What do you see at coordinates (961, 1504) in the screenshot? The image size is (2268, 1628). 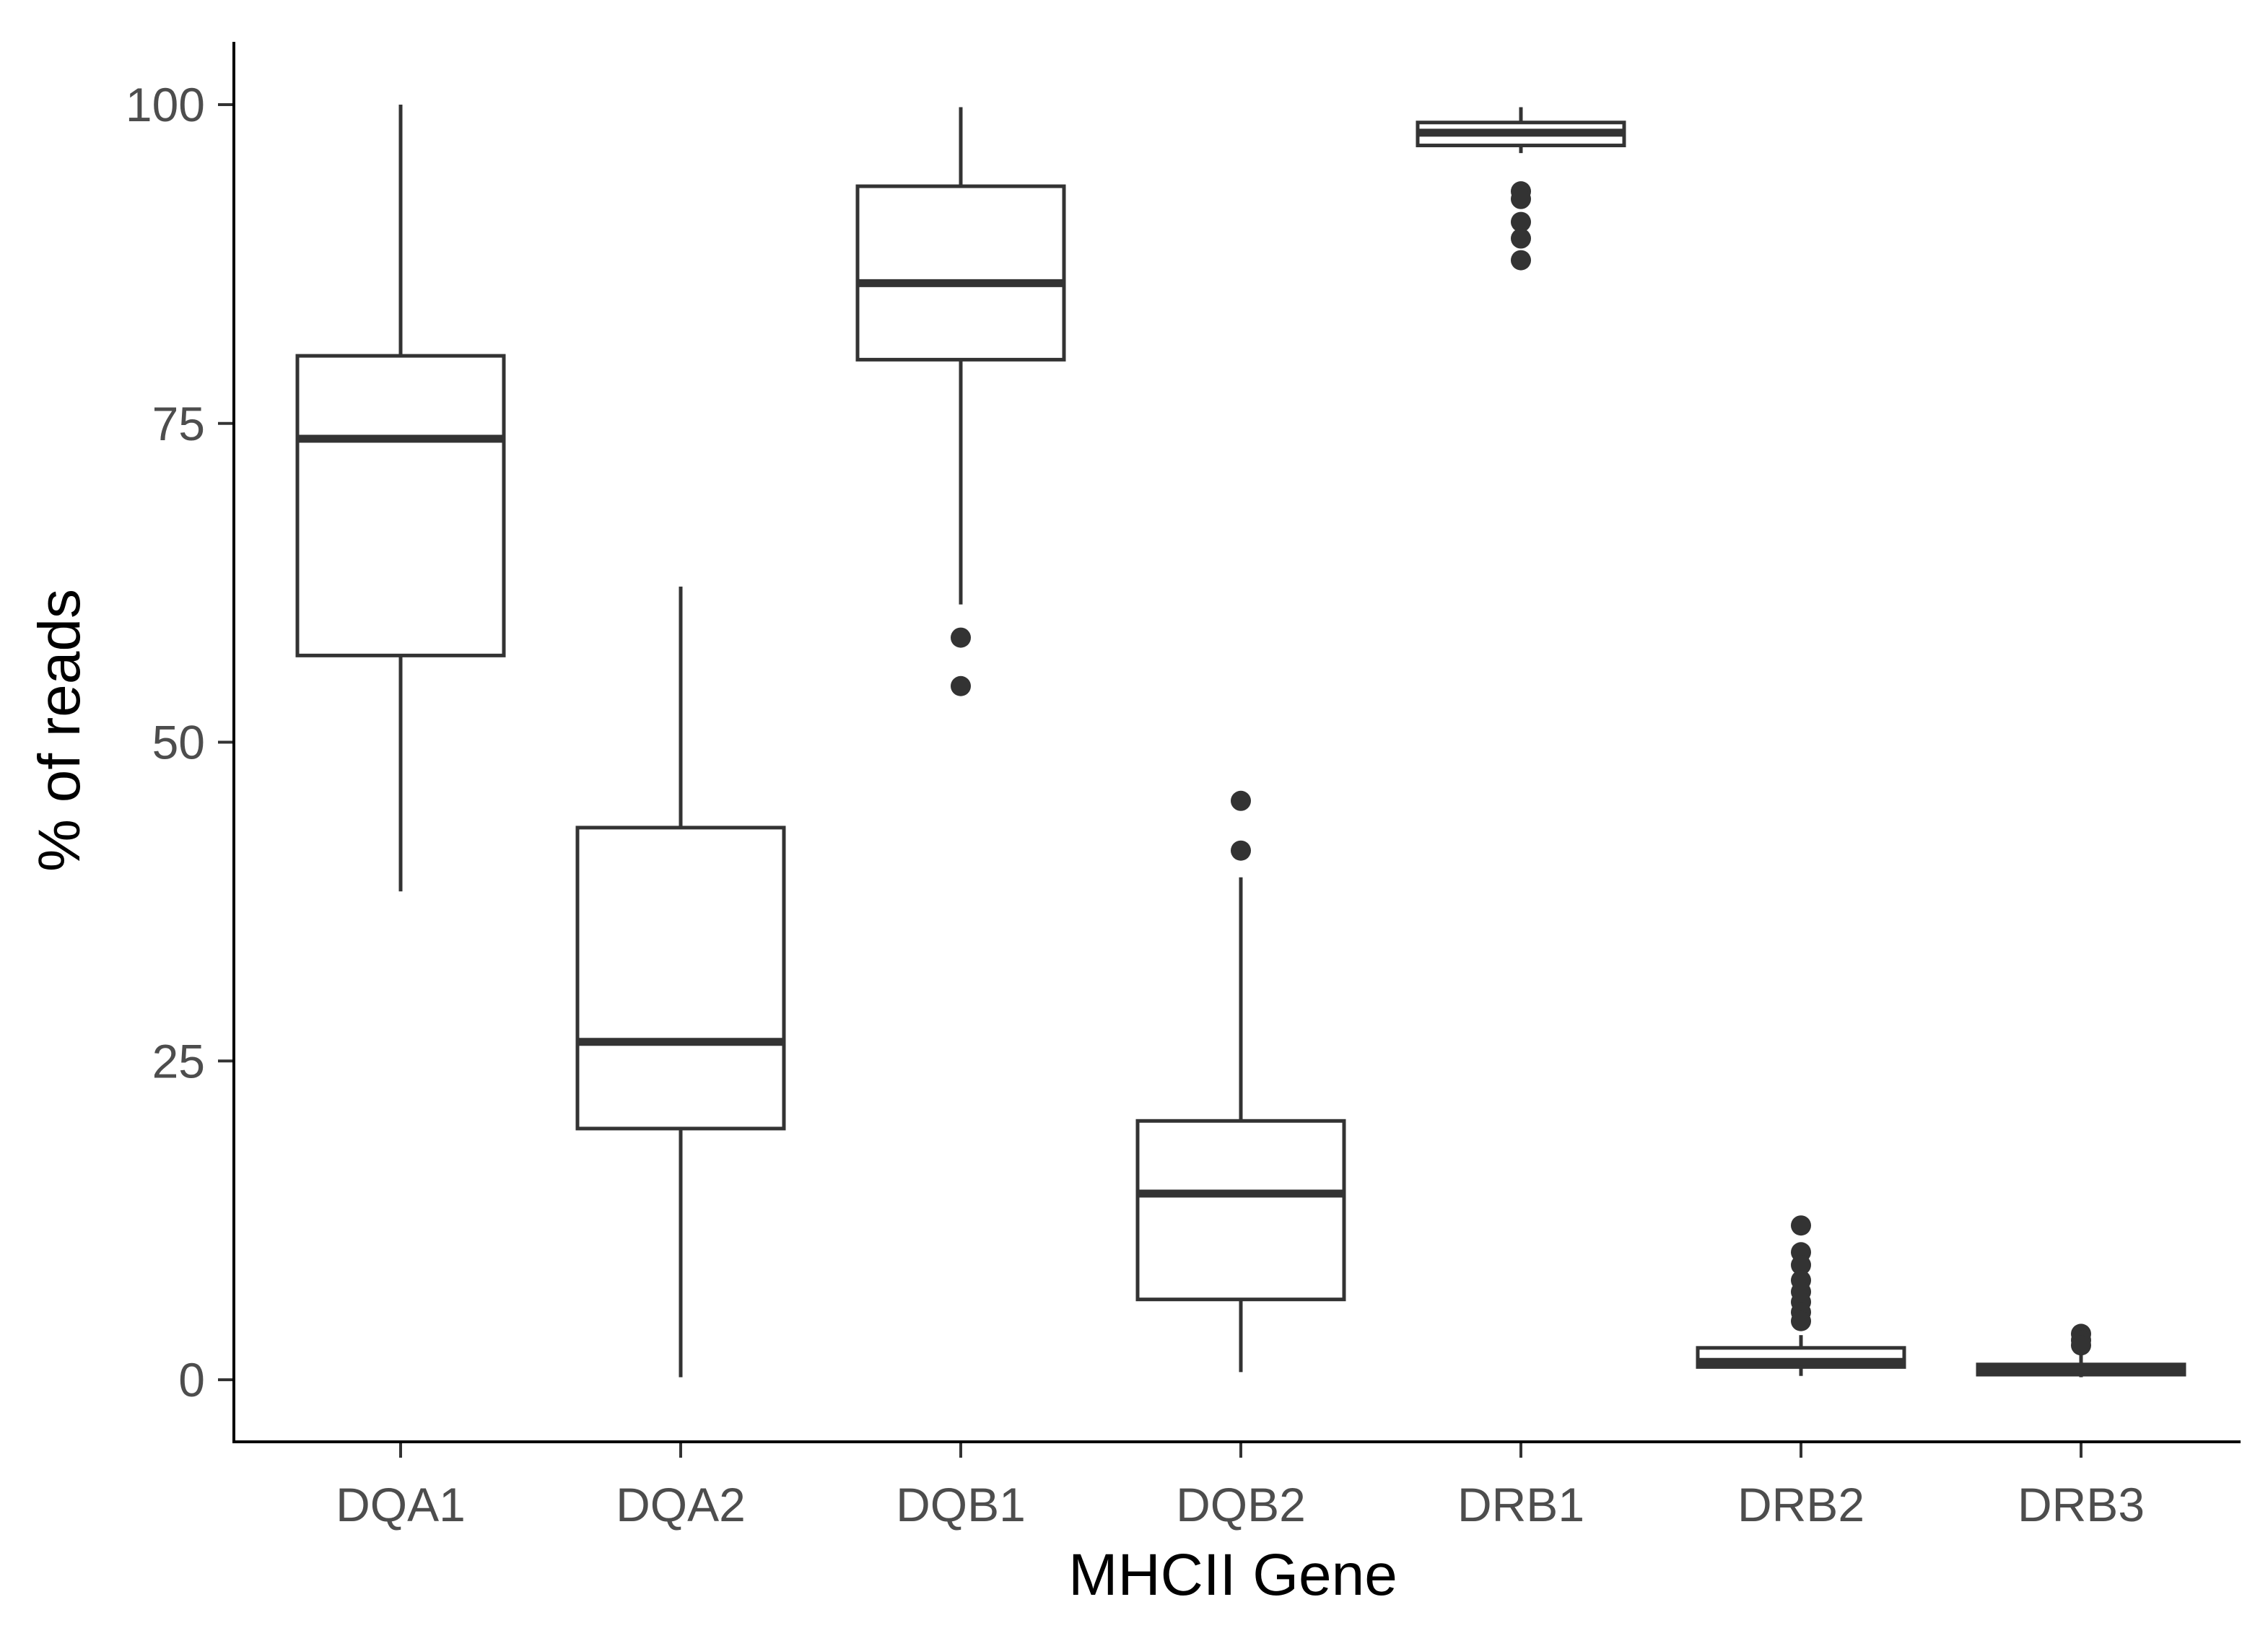 I see `x-tick-label-dqb1: DQB1` at bounding box center [961, 1504].